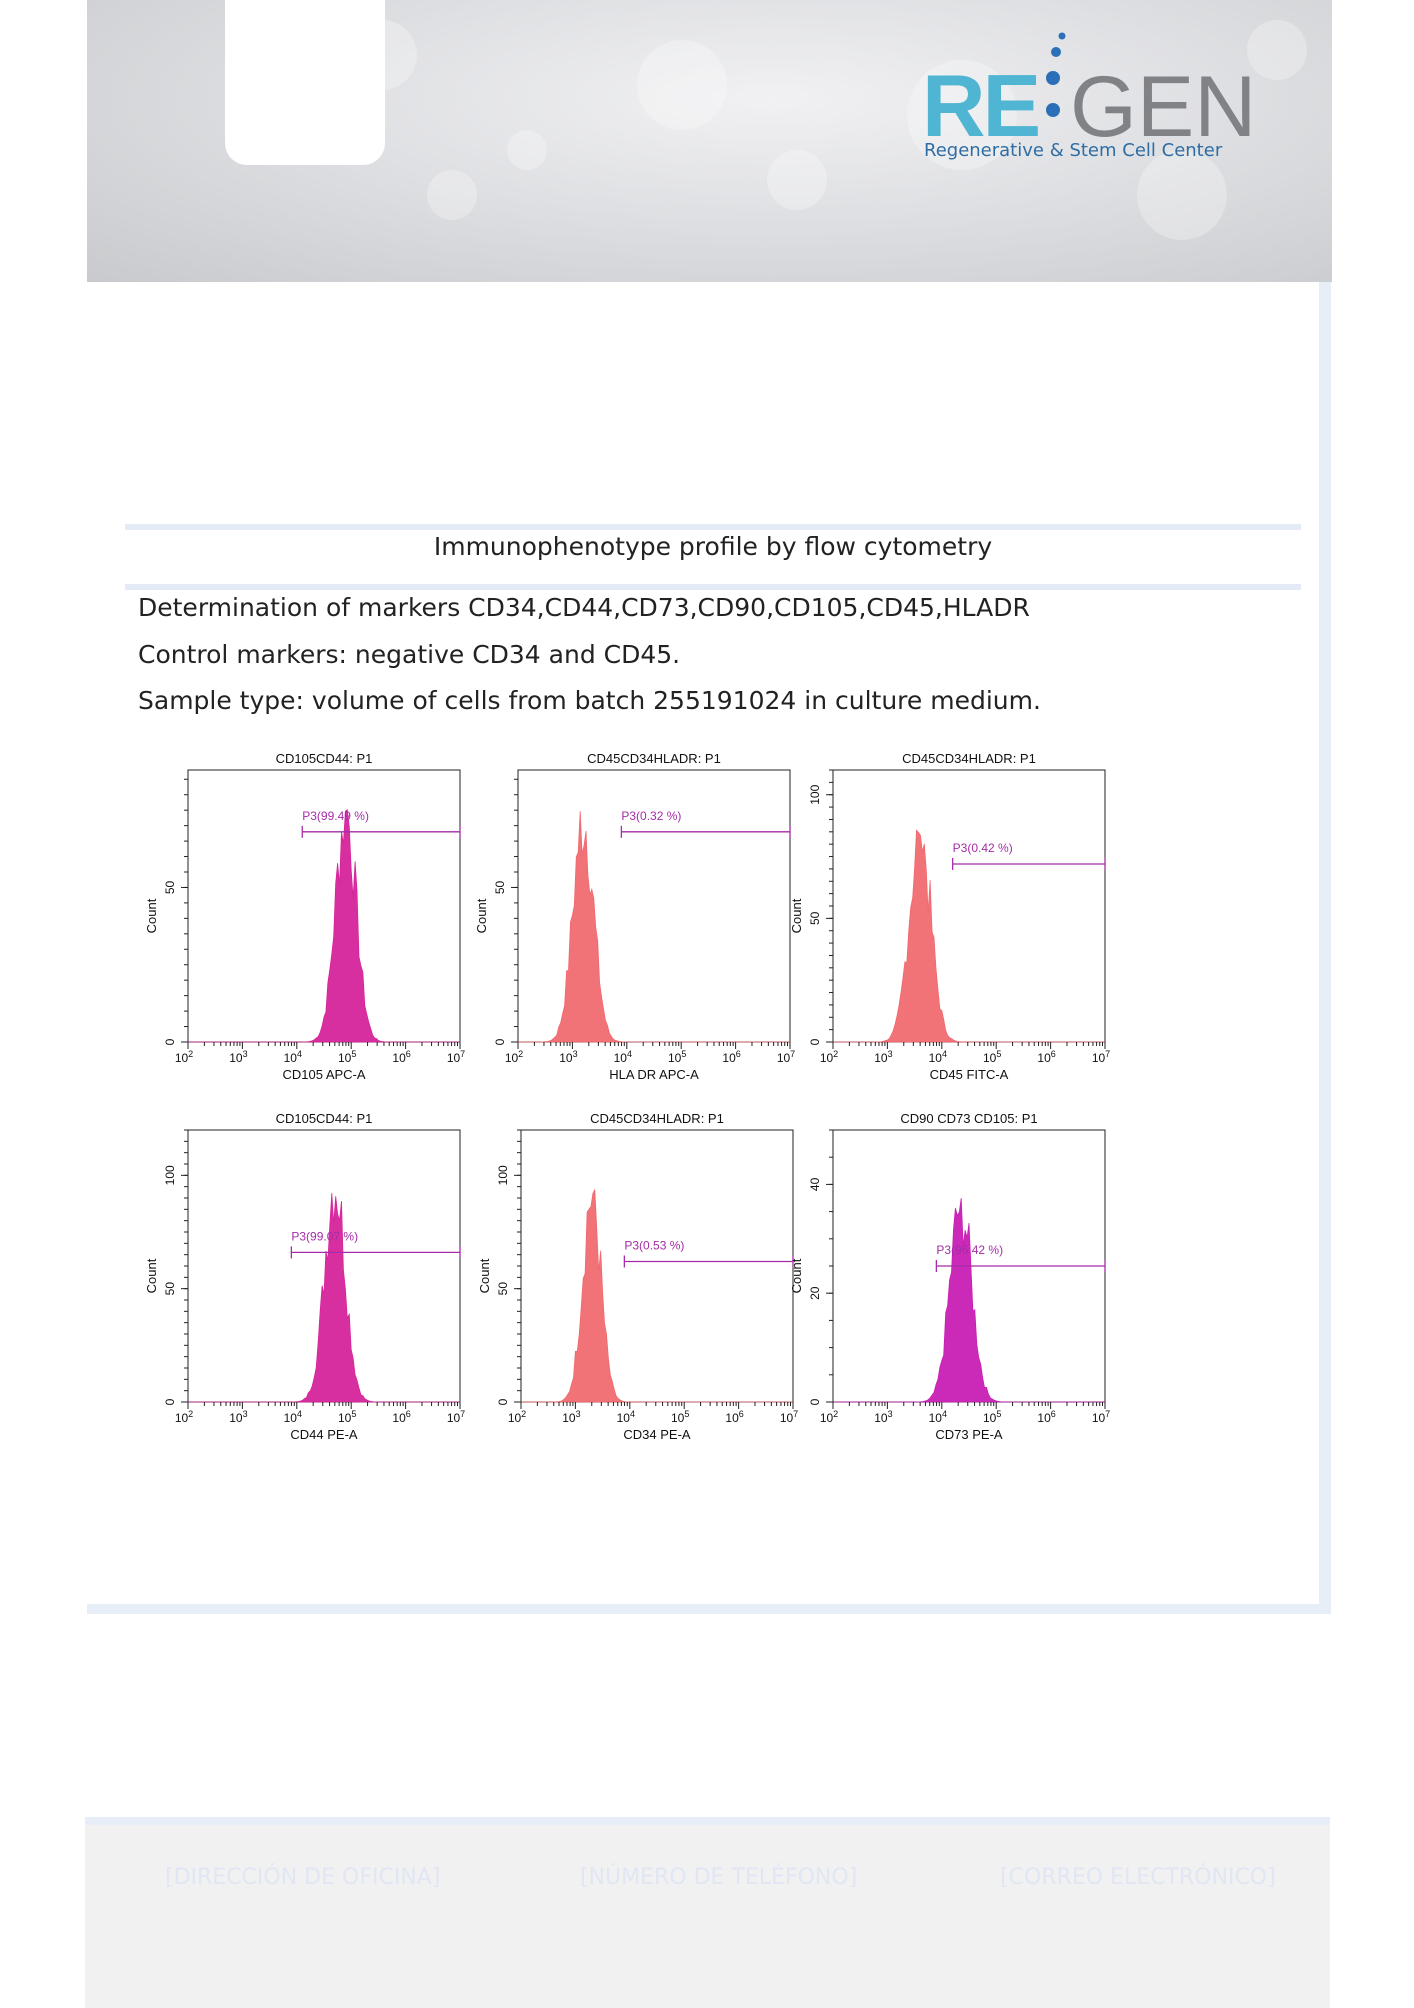 The height and width of the screenshot is (2008, 1414). What do you see at coordinates (709, 141) in the screenshot?
I see `header-banner` at bounding box center [709, 141].